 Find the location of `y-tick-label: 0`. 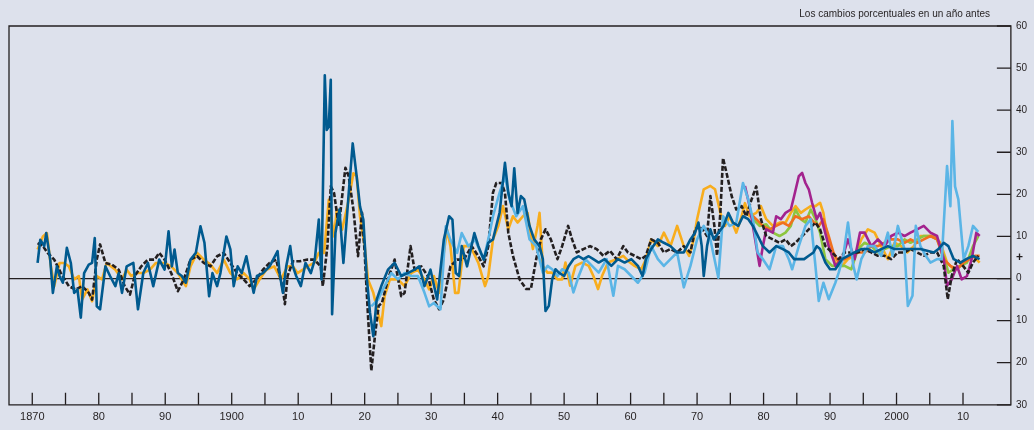

y-tick-label: 0 is located at coordinates (1018, 278).